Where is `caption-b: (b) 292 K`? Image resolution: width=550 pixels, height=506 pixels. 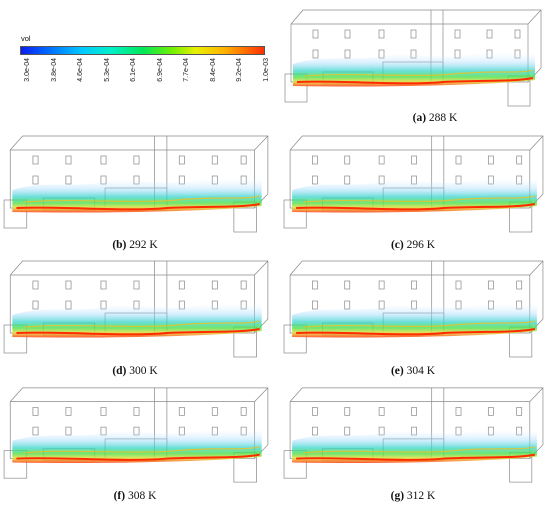
caption-b: (b) 292 K is located at coordinates (135, 245).